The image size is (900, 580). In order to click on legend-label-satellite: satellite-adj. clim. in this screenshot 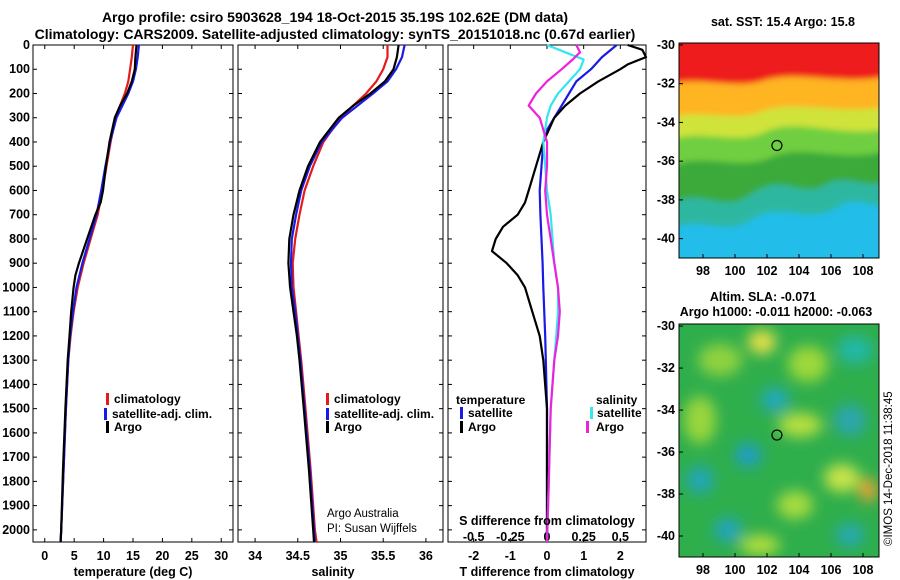, I will do `click(162, 414)`.